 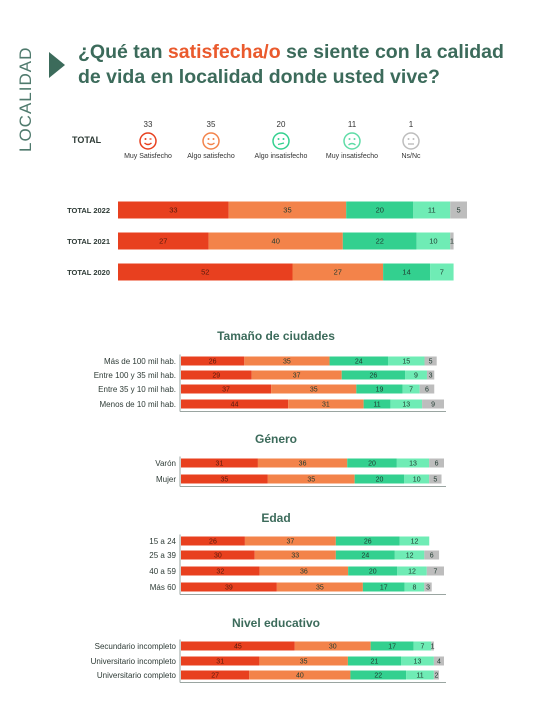 What do you see at coordinates (220, 464) in the screenshot?
I see `bar-value-label: 31` at bounding box center [220, 464].